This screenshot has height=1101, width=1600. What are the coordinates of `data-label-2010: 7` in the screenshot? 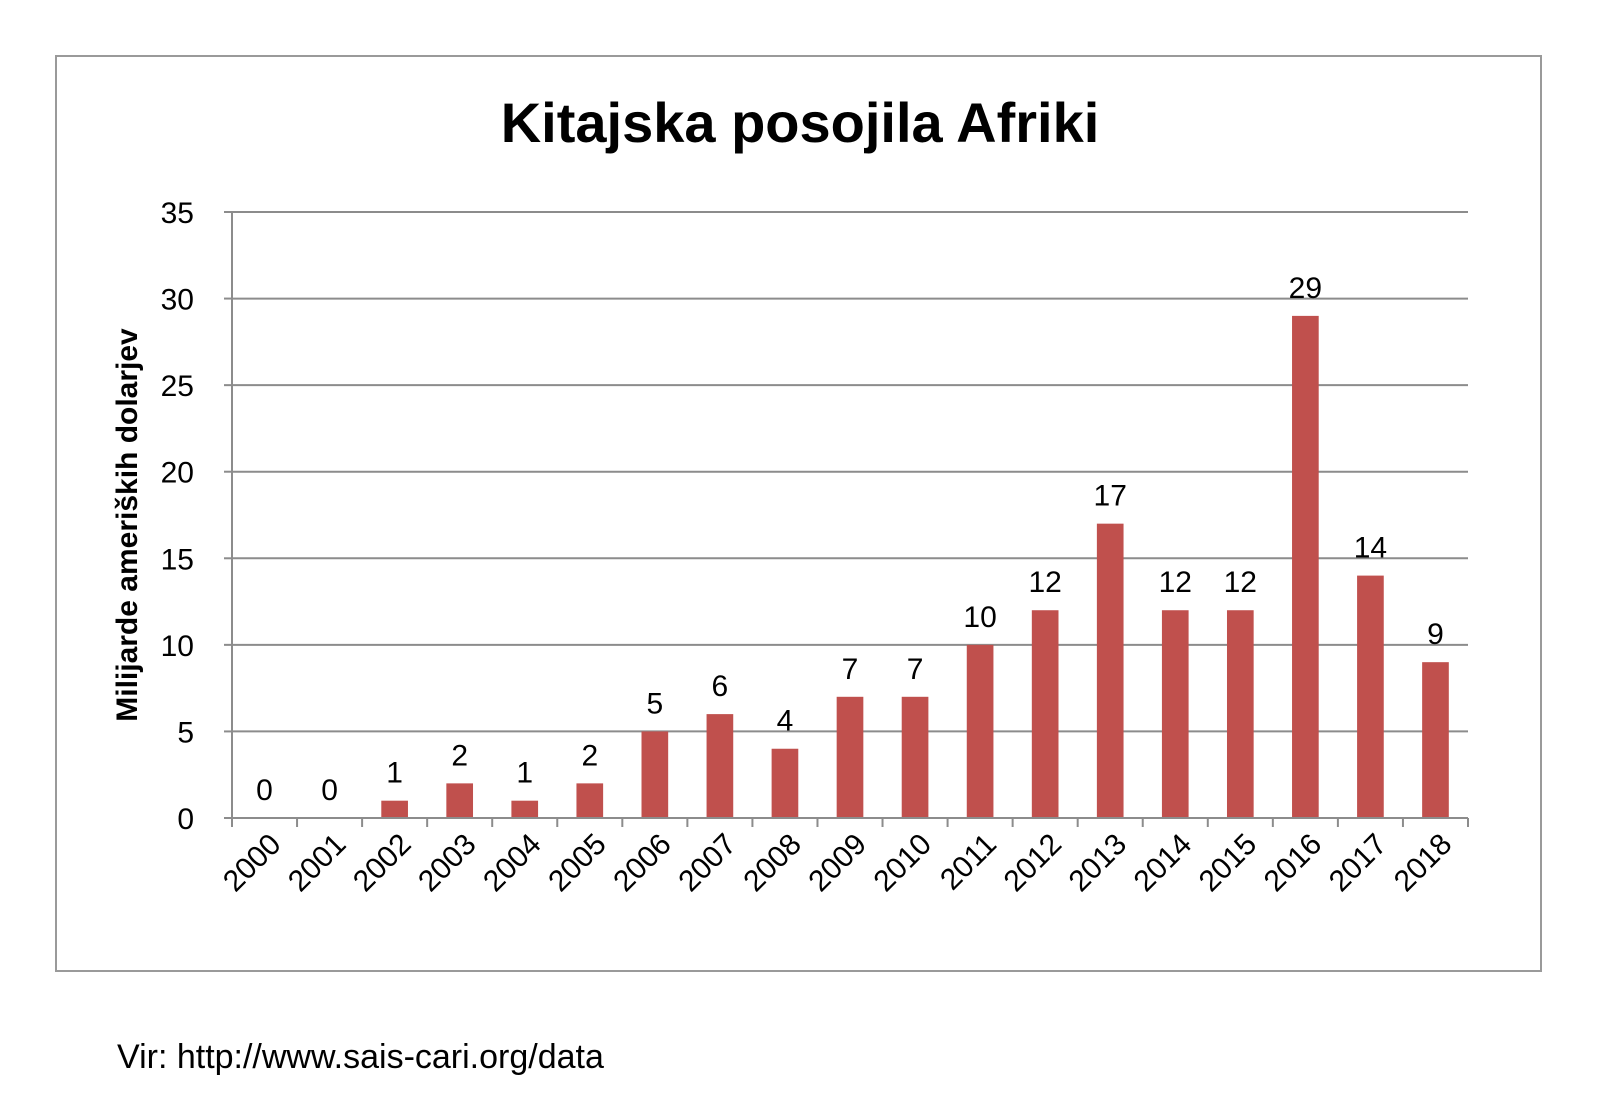 It's located at (915, 669).